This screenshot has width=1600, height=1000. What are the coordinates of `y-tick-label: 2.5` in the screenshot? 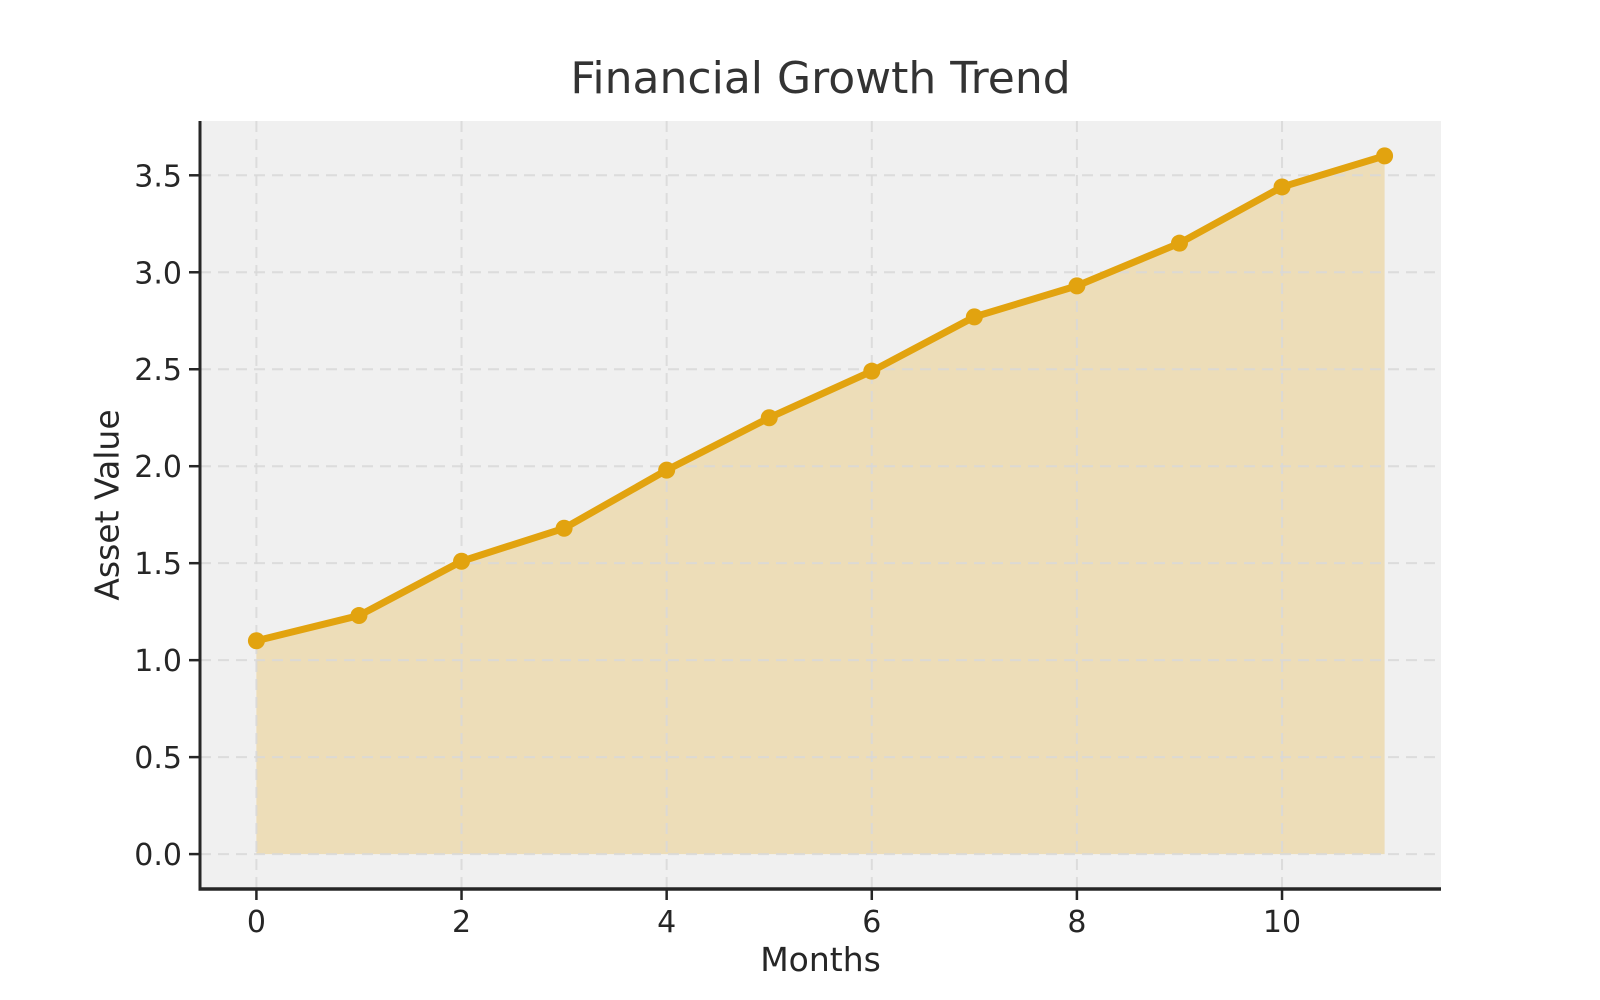 It's located at (158, 370).